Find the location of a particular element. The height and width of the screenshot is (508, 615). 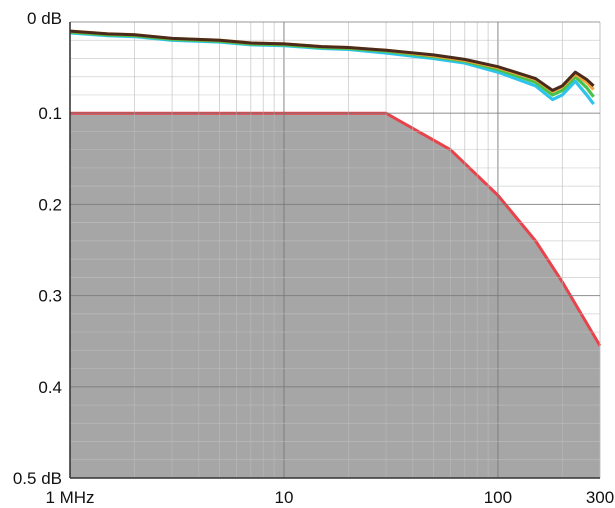

x-tick-label: 100 is located at coordinates (498, 497).